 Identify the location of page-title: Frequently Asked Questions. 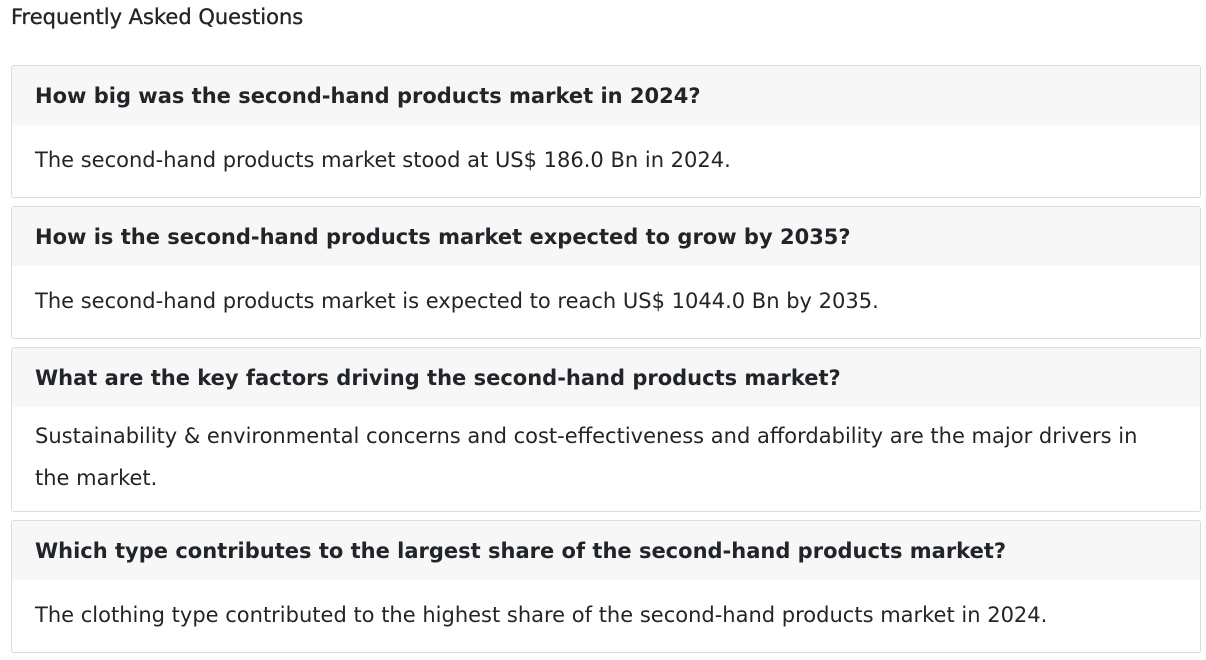
(157, 17).